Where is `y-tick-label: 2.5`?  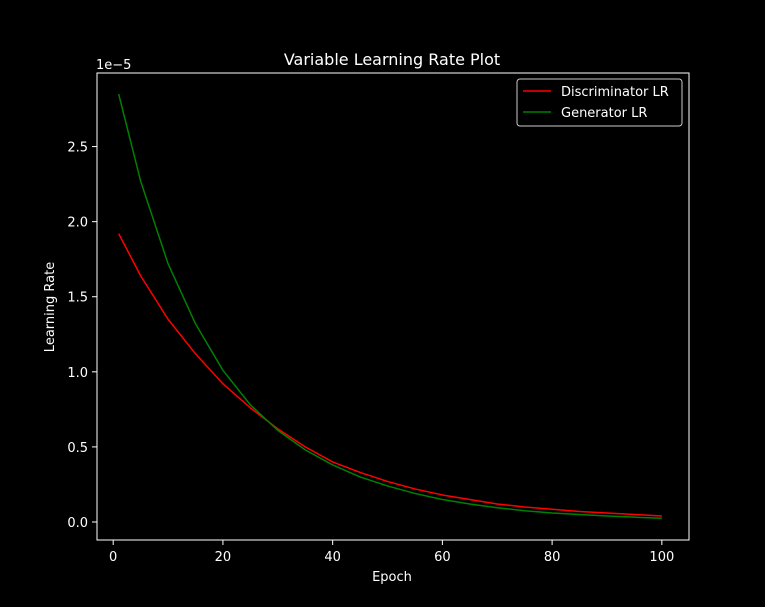 y-tick-label: 2.5 is located at coordinates (77, 148).